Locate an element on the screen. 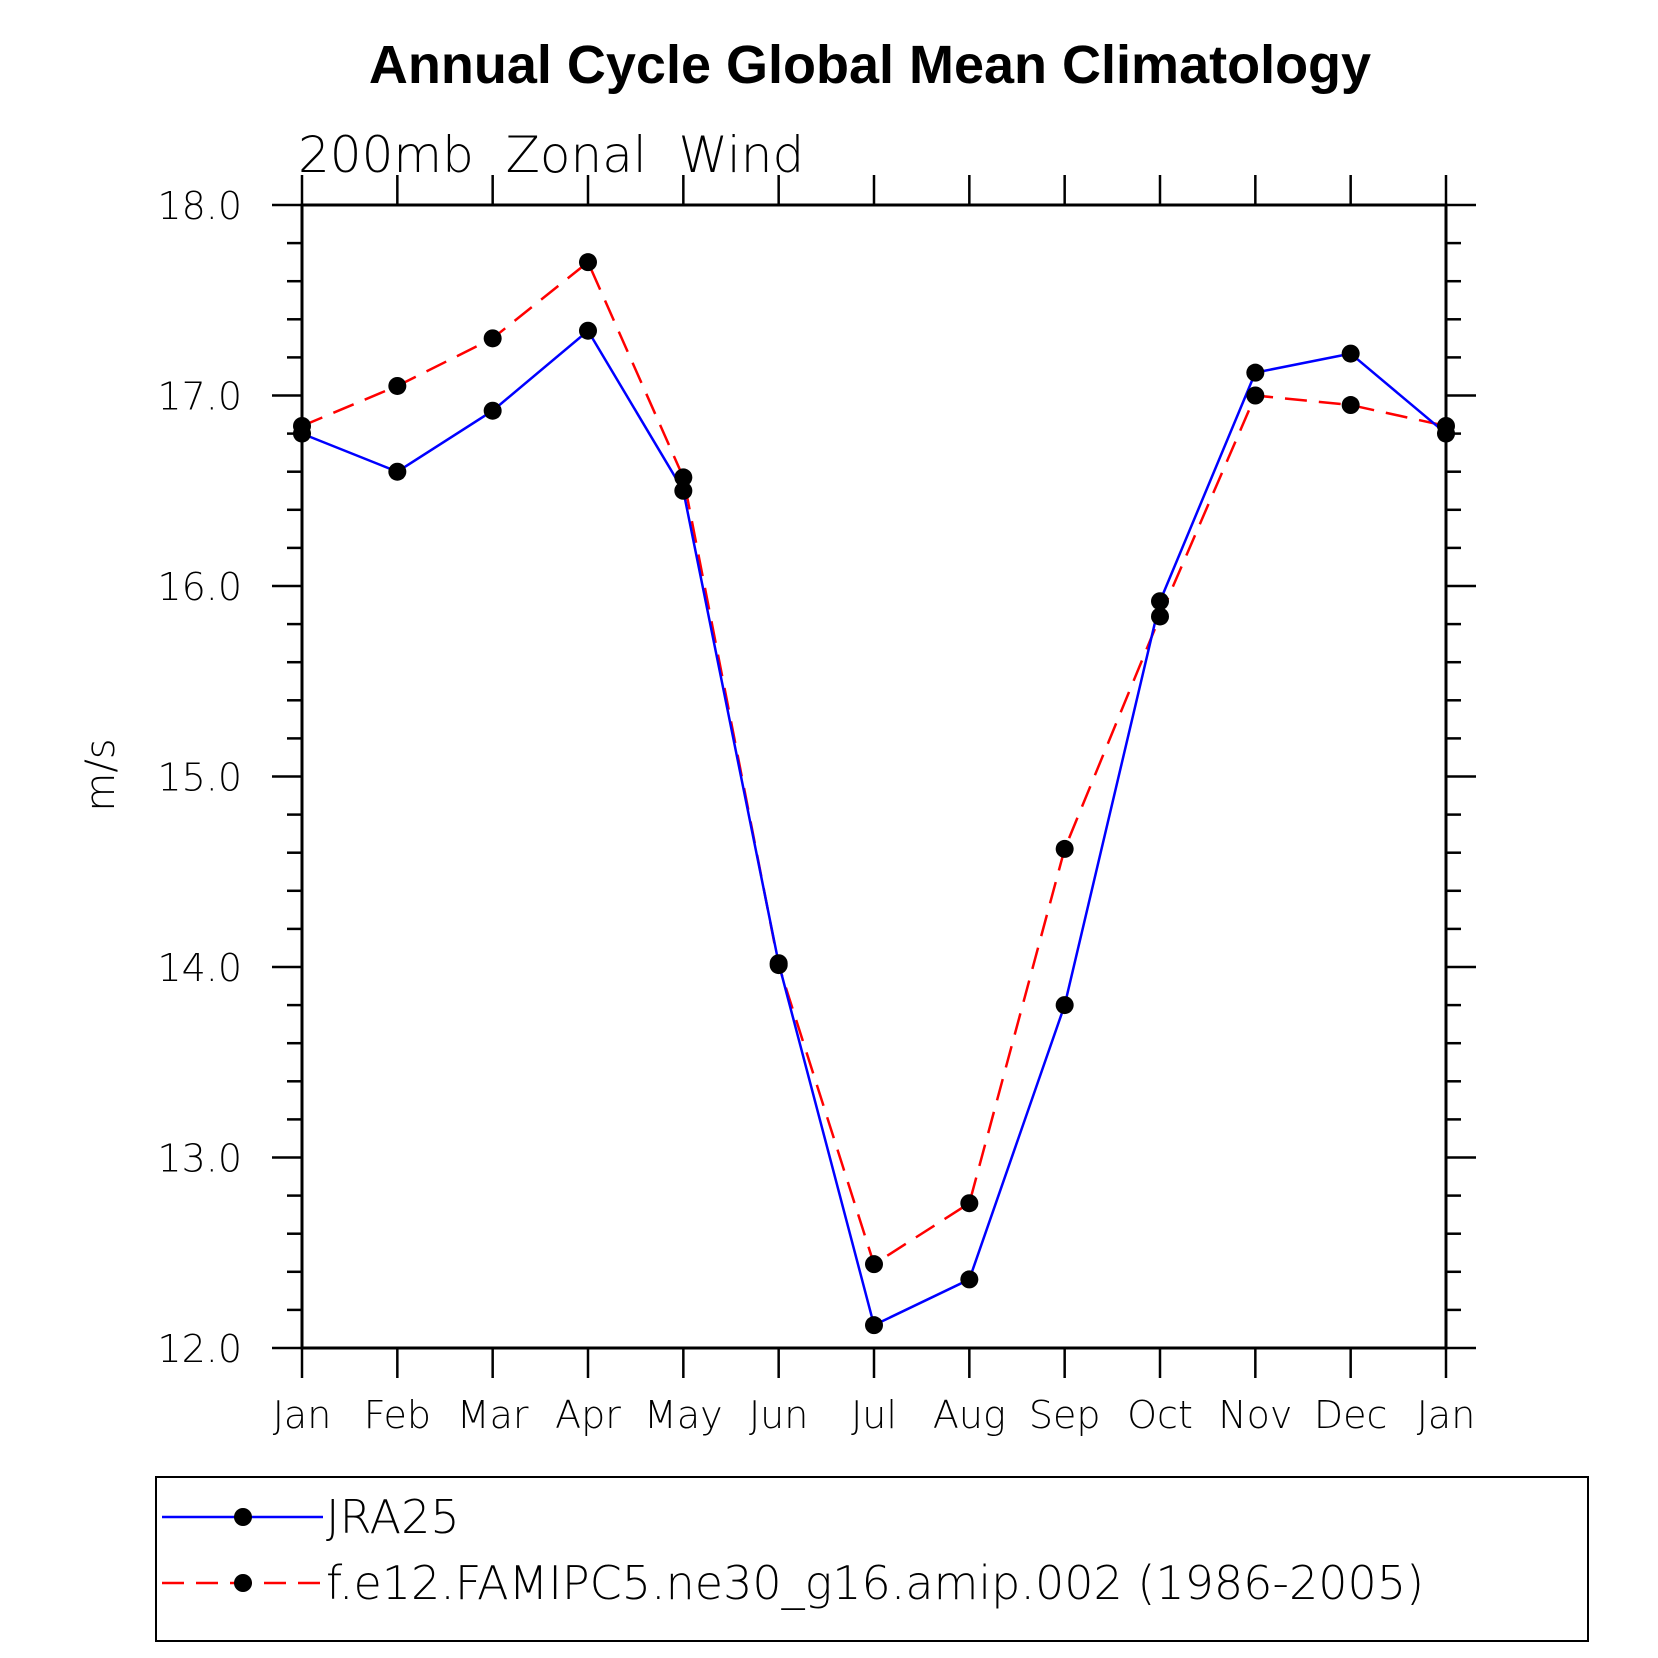  y-axis-label: m/s is located at coordinates (101, 774).